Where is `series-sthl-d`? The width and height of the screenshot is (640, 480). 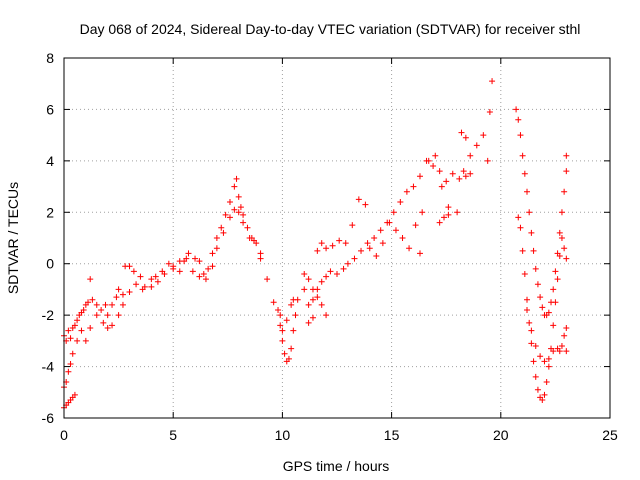
series-sthl-d is located at coordinates (288, 330).